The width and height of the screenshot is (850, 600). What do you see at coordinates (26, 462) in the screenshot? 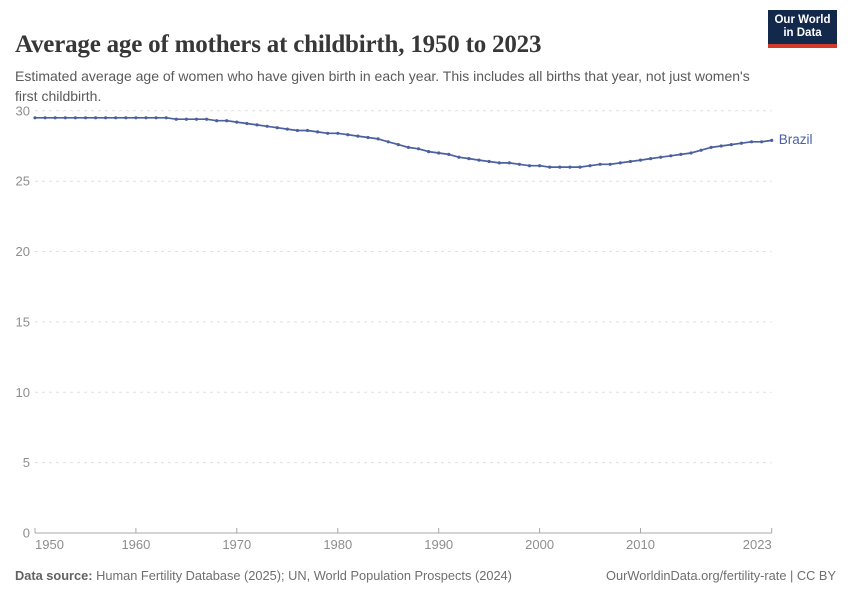
I see `svg-text: 5` at bounding box center [26, 462].